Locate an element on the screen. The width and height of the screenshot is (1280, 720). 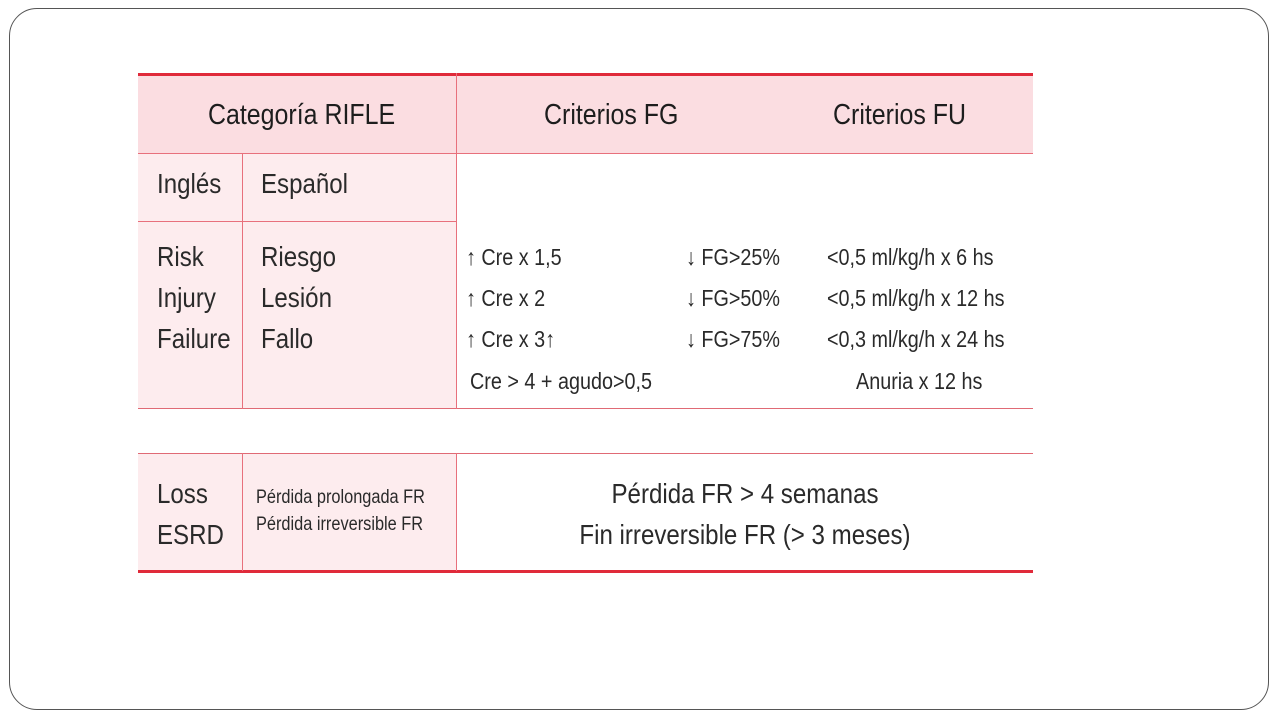
name-en-injury: Injury is located at coordinates (186, 297).